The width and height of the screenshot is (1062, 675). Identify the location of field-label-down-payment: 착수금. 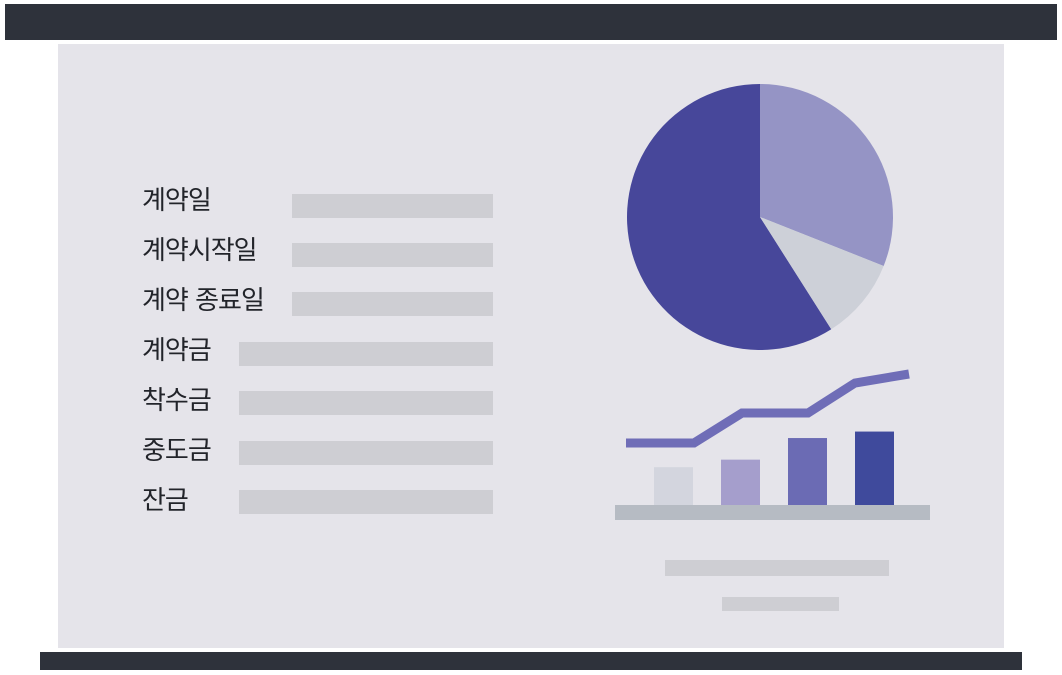
(177, 401).